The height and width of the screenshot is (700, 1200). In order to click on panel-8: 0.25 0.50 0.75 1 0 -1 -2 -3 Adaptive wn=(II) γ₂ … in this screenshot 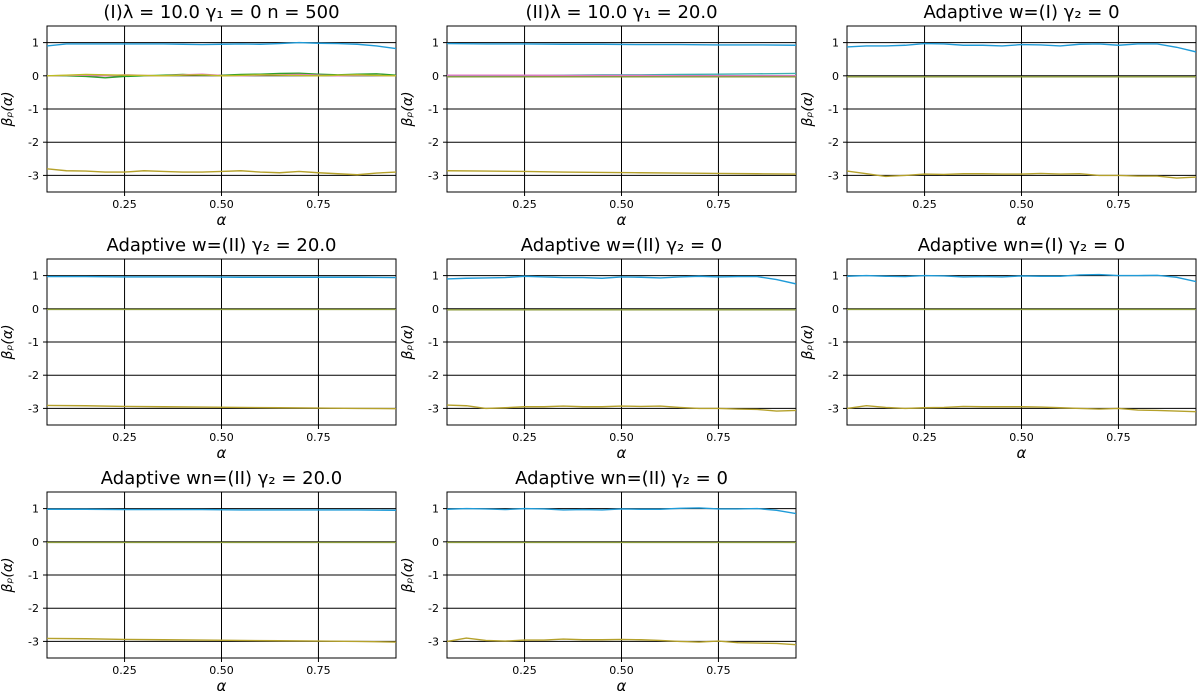, I will do `click(598, 581)`.